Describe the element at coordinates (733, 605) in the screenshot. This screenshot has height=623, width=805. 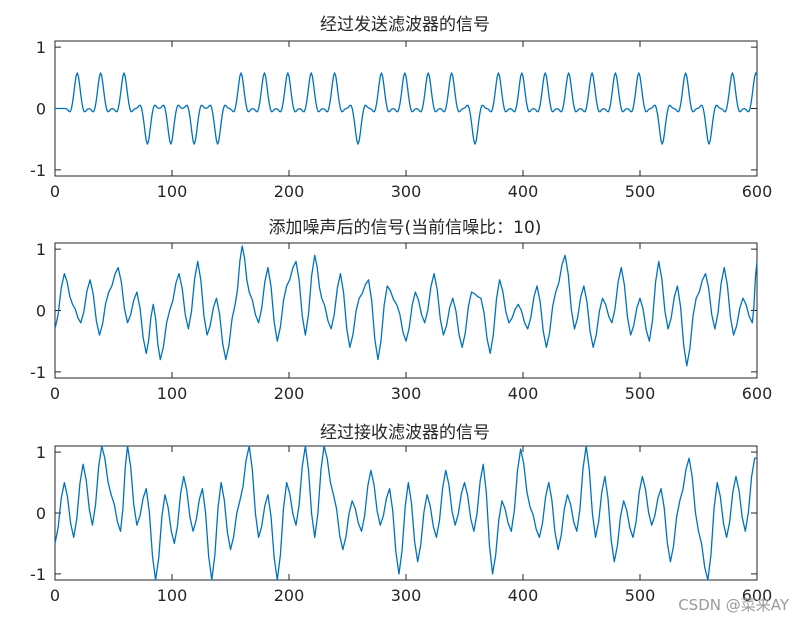
I see `watermark: CSDN @菜来AY` at that location.